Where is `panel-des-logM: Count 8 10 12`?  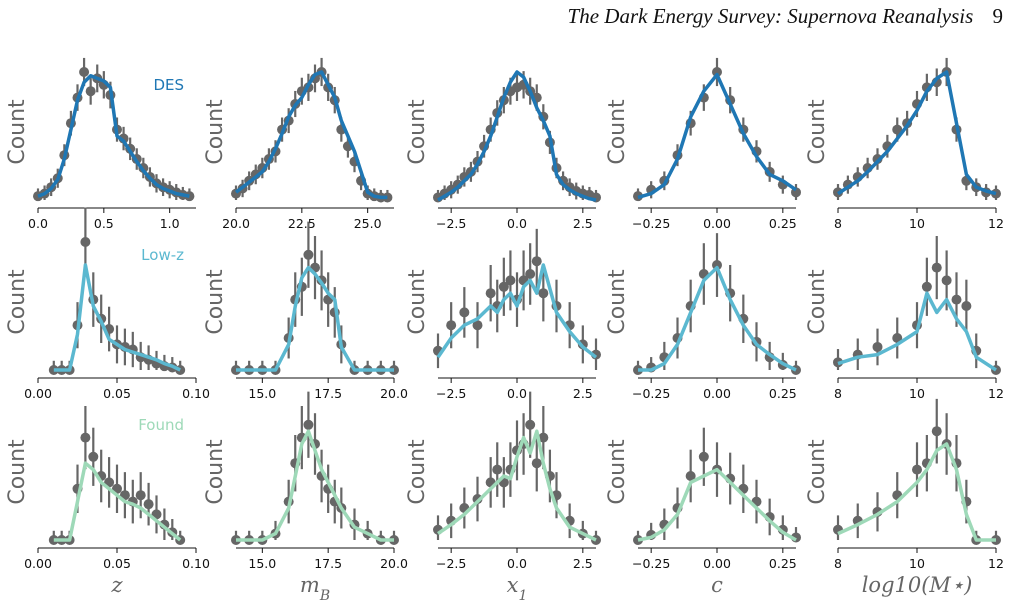
panel-des-logM: Count 8 10 12 is located at coordinates (904, 144).